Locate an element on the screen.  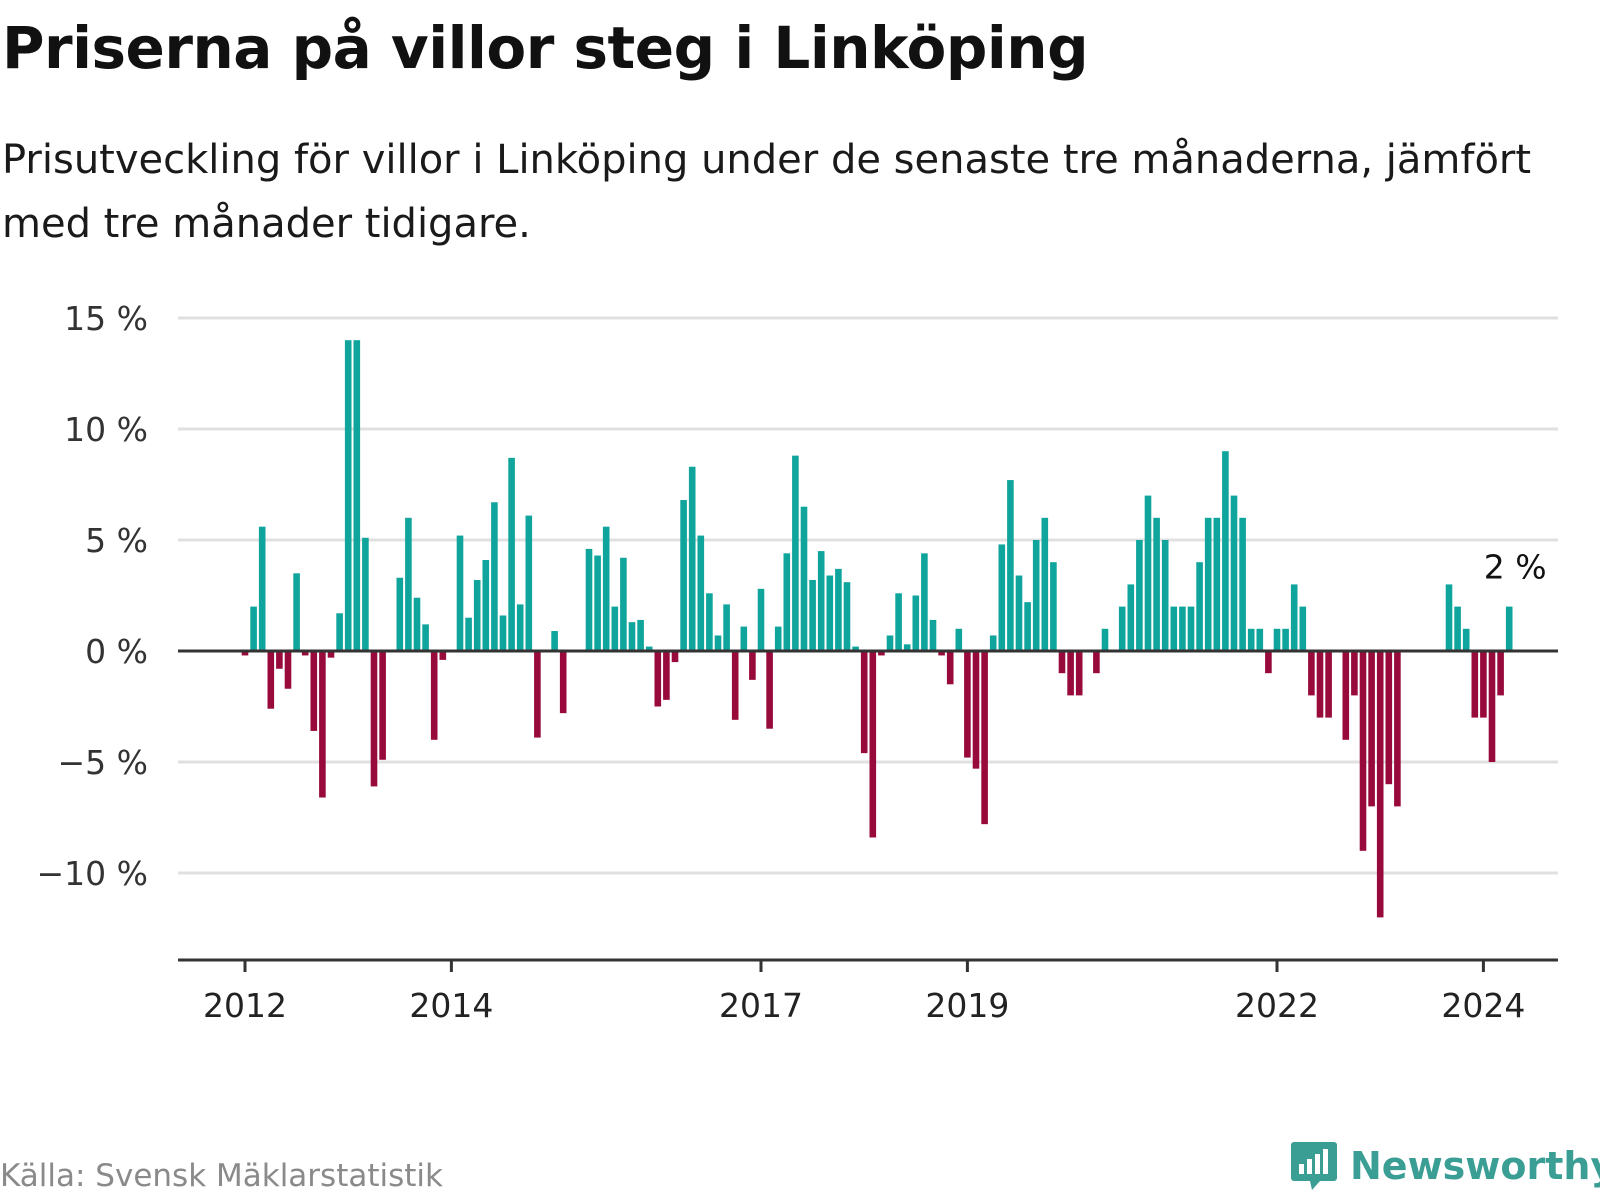
source-note: Källa: Svensk Mäklarstatistik is located at coordinates (221, 1176).